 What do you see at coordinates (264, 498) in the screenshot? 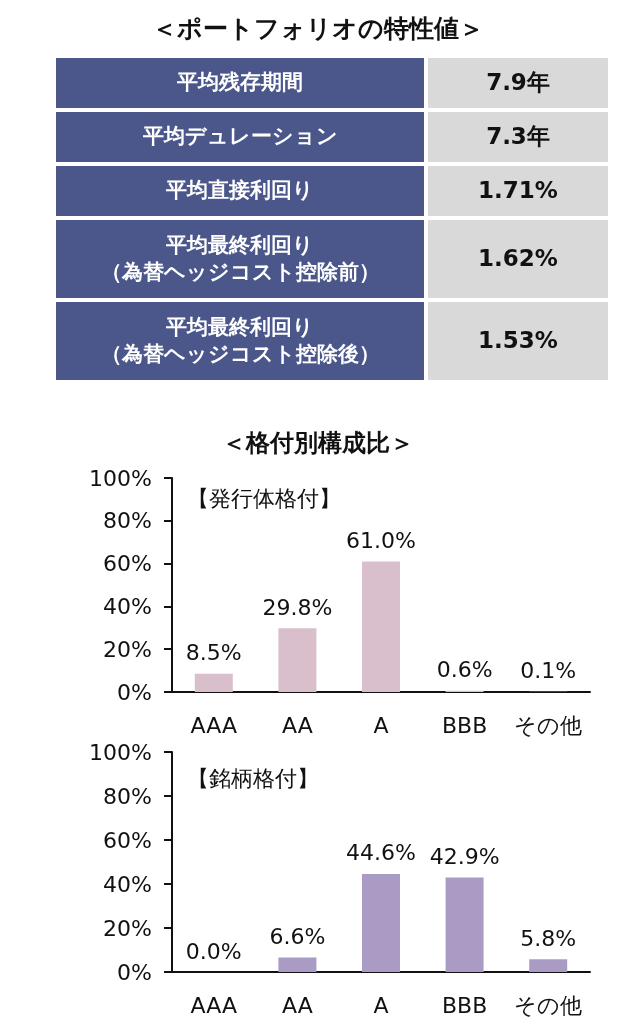
I see `chart-subtitle: 【発行体格付】` at bounding box center [264, 498].